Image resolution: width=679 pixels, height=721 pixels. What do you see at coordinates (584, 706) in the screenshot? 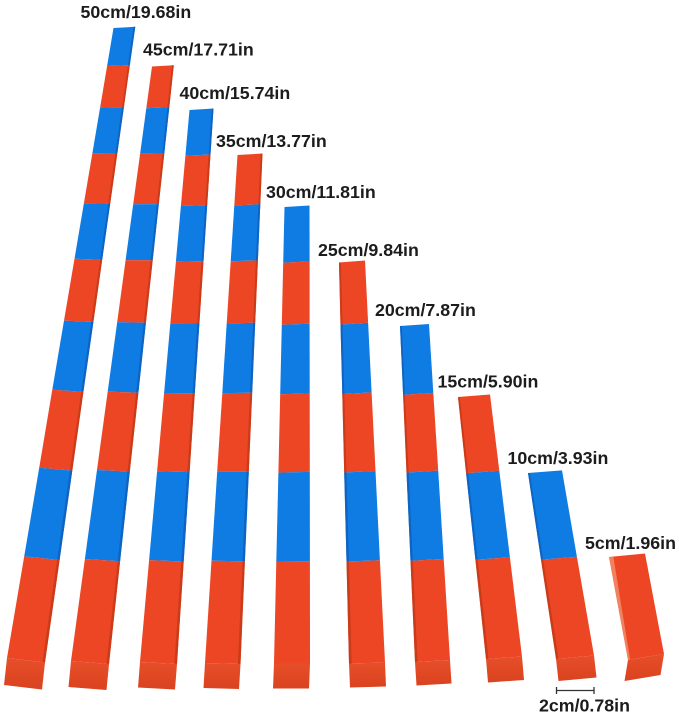
I see `svg-text: 2cm/0.78in` at bounding box center [584, 706].